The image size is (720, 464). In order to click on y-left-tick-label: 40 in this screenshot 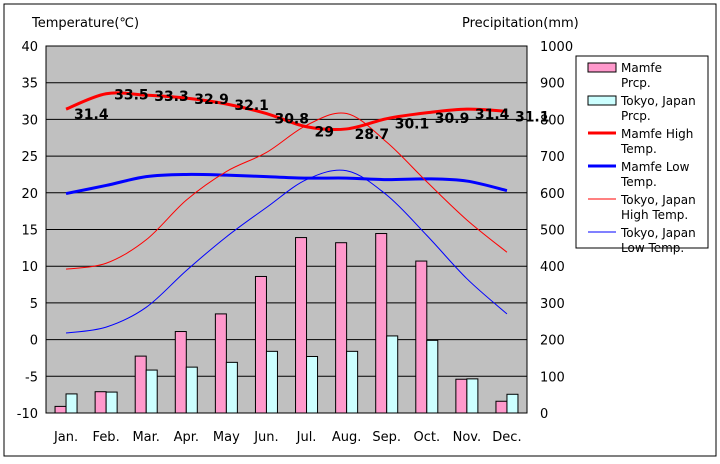, I will do `click(29, 47)`.